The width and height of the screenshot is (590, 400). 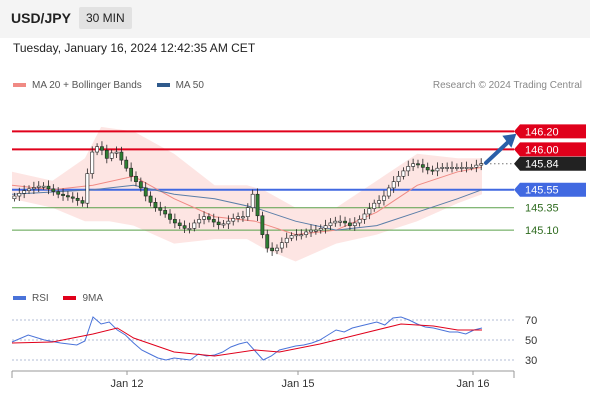 I want to click on rsi-legend: RSI 9MA, so click(x=58, y=298).